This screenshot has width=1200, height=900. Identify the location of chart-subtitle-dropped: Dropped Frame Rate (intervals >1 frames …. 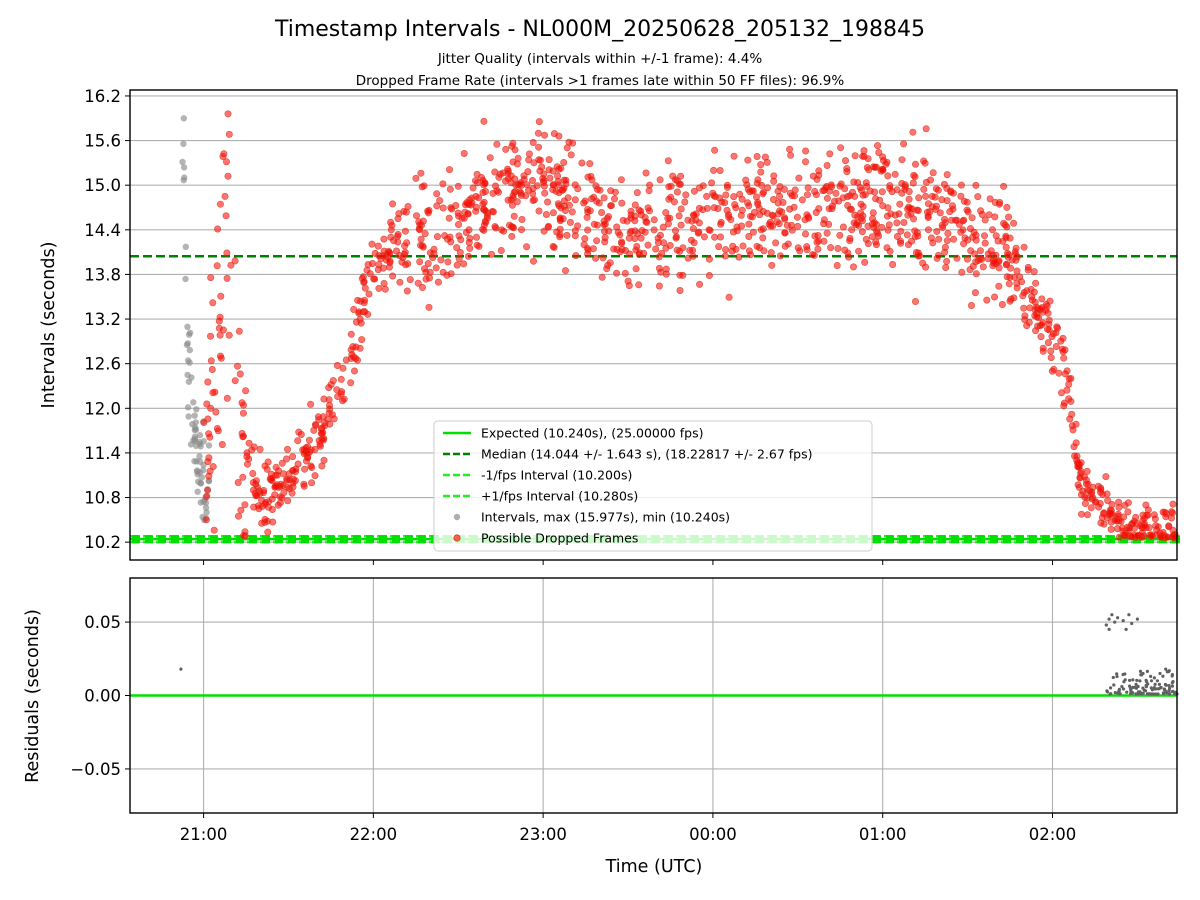
(600, 81).